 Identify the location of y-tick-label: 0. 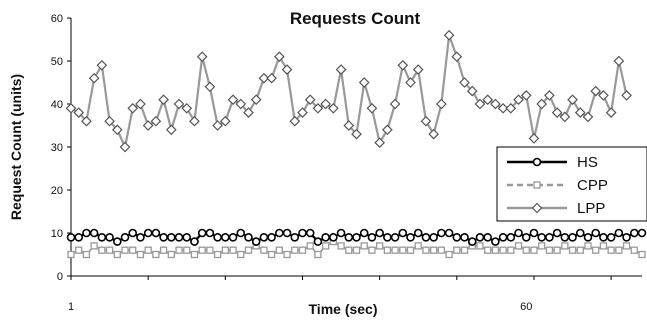
(60, 277).